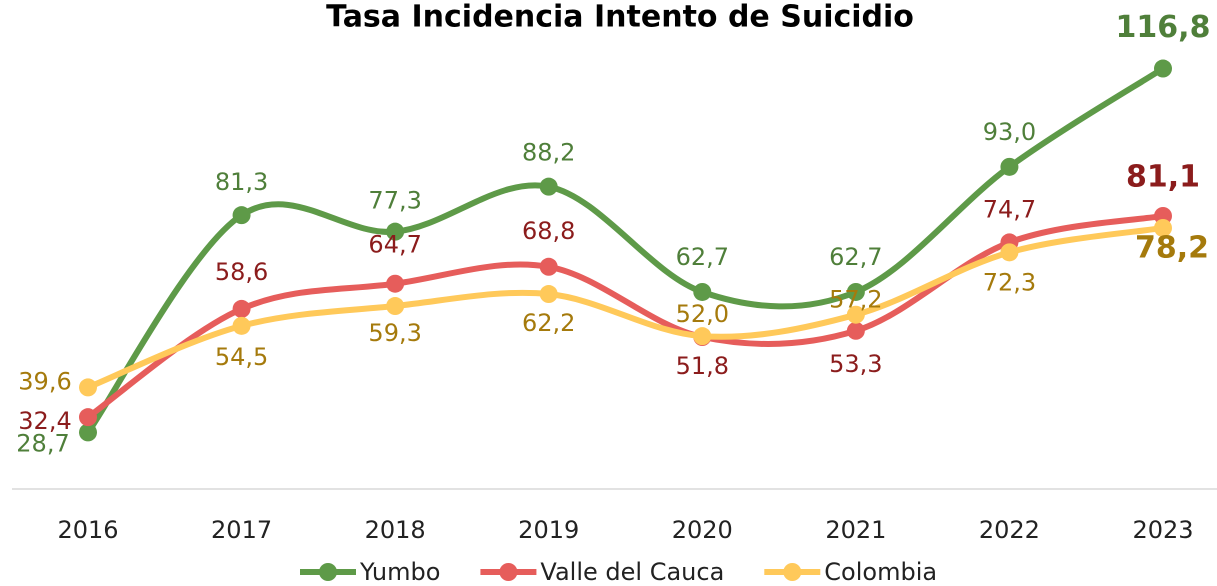 The image size is (1217, 586). Describe the element at coordinates (42, 443) in the screenshot. I see `data-label: 28,7` at that location.